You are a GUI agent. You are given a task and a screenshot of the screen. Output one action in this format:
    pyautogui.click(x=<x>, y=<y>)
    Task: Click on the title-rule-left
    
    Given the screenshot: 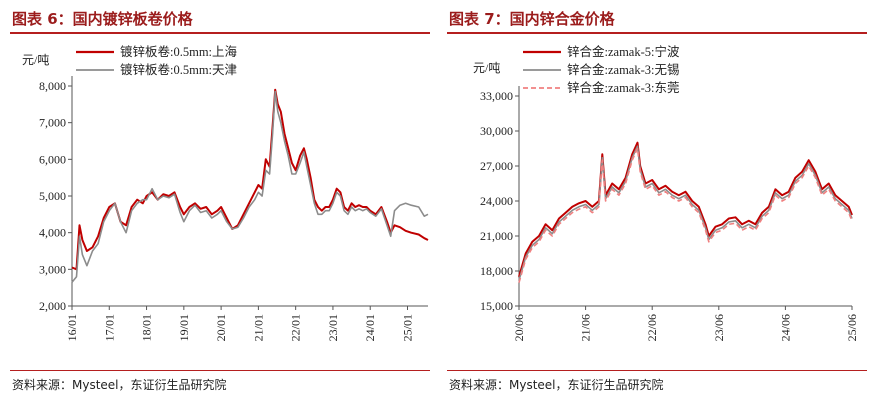 What is the action you would take?
    pyautogui.click(x=220, y=33)
    